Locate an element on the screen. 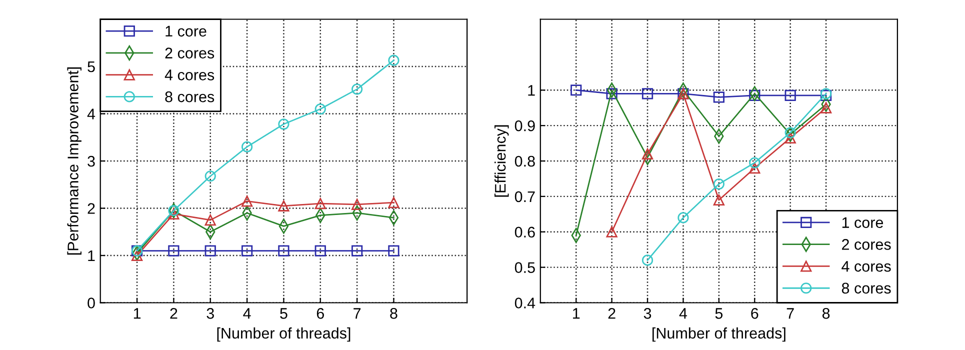 The image size is (965, 350). y-tick-label: 0.5 is located at coordinates (524, 267).